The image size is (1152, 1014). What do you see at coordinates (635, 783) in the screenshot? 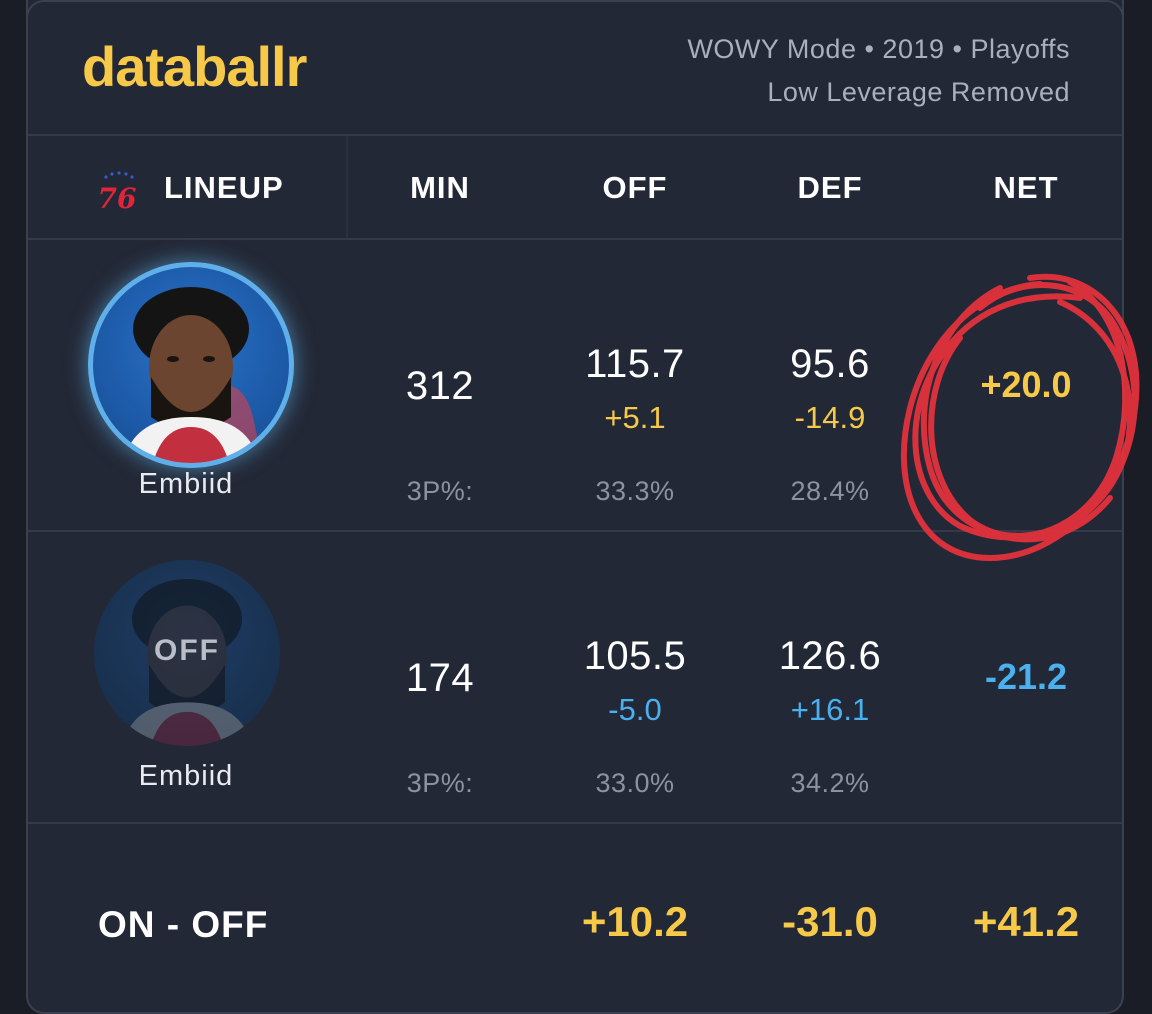
I see `off-three-pt-value: 33.0%` at bounding box center [635, 783].